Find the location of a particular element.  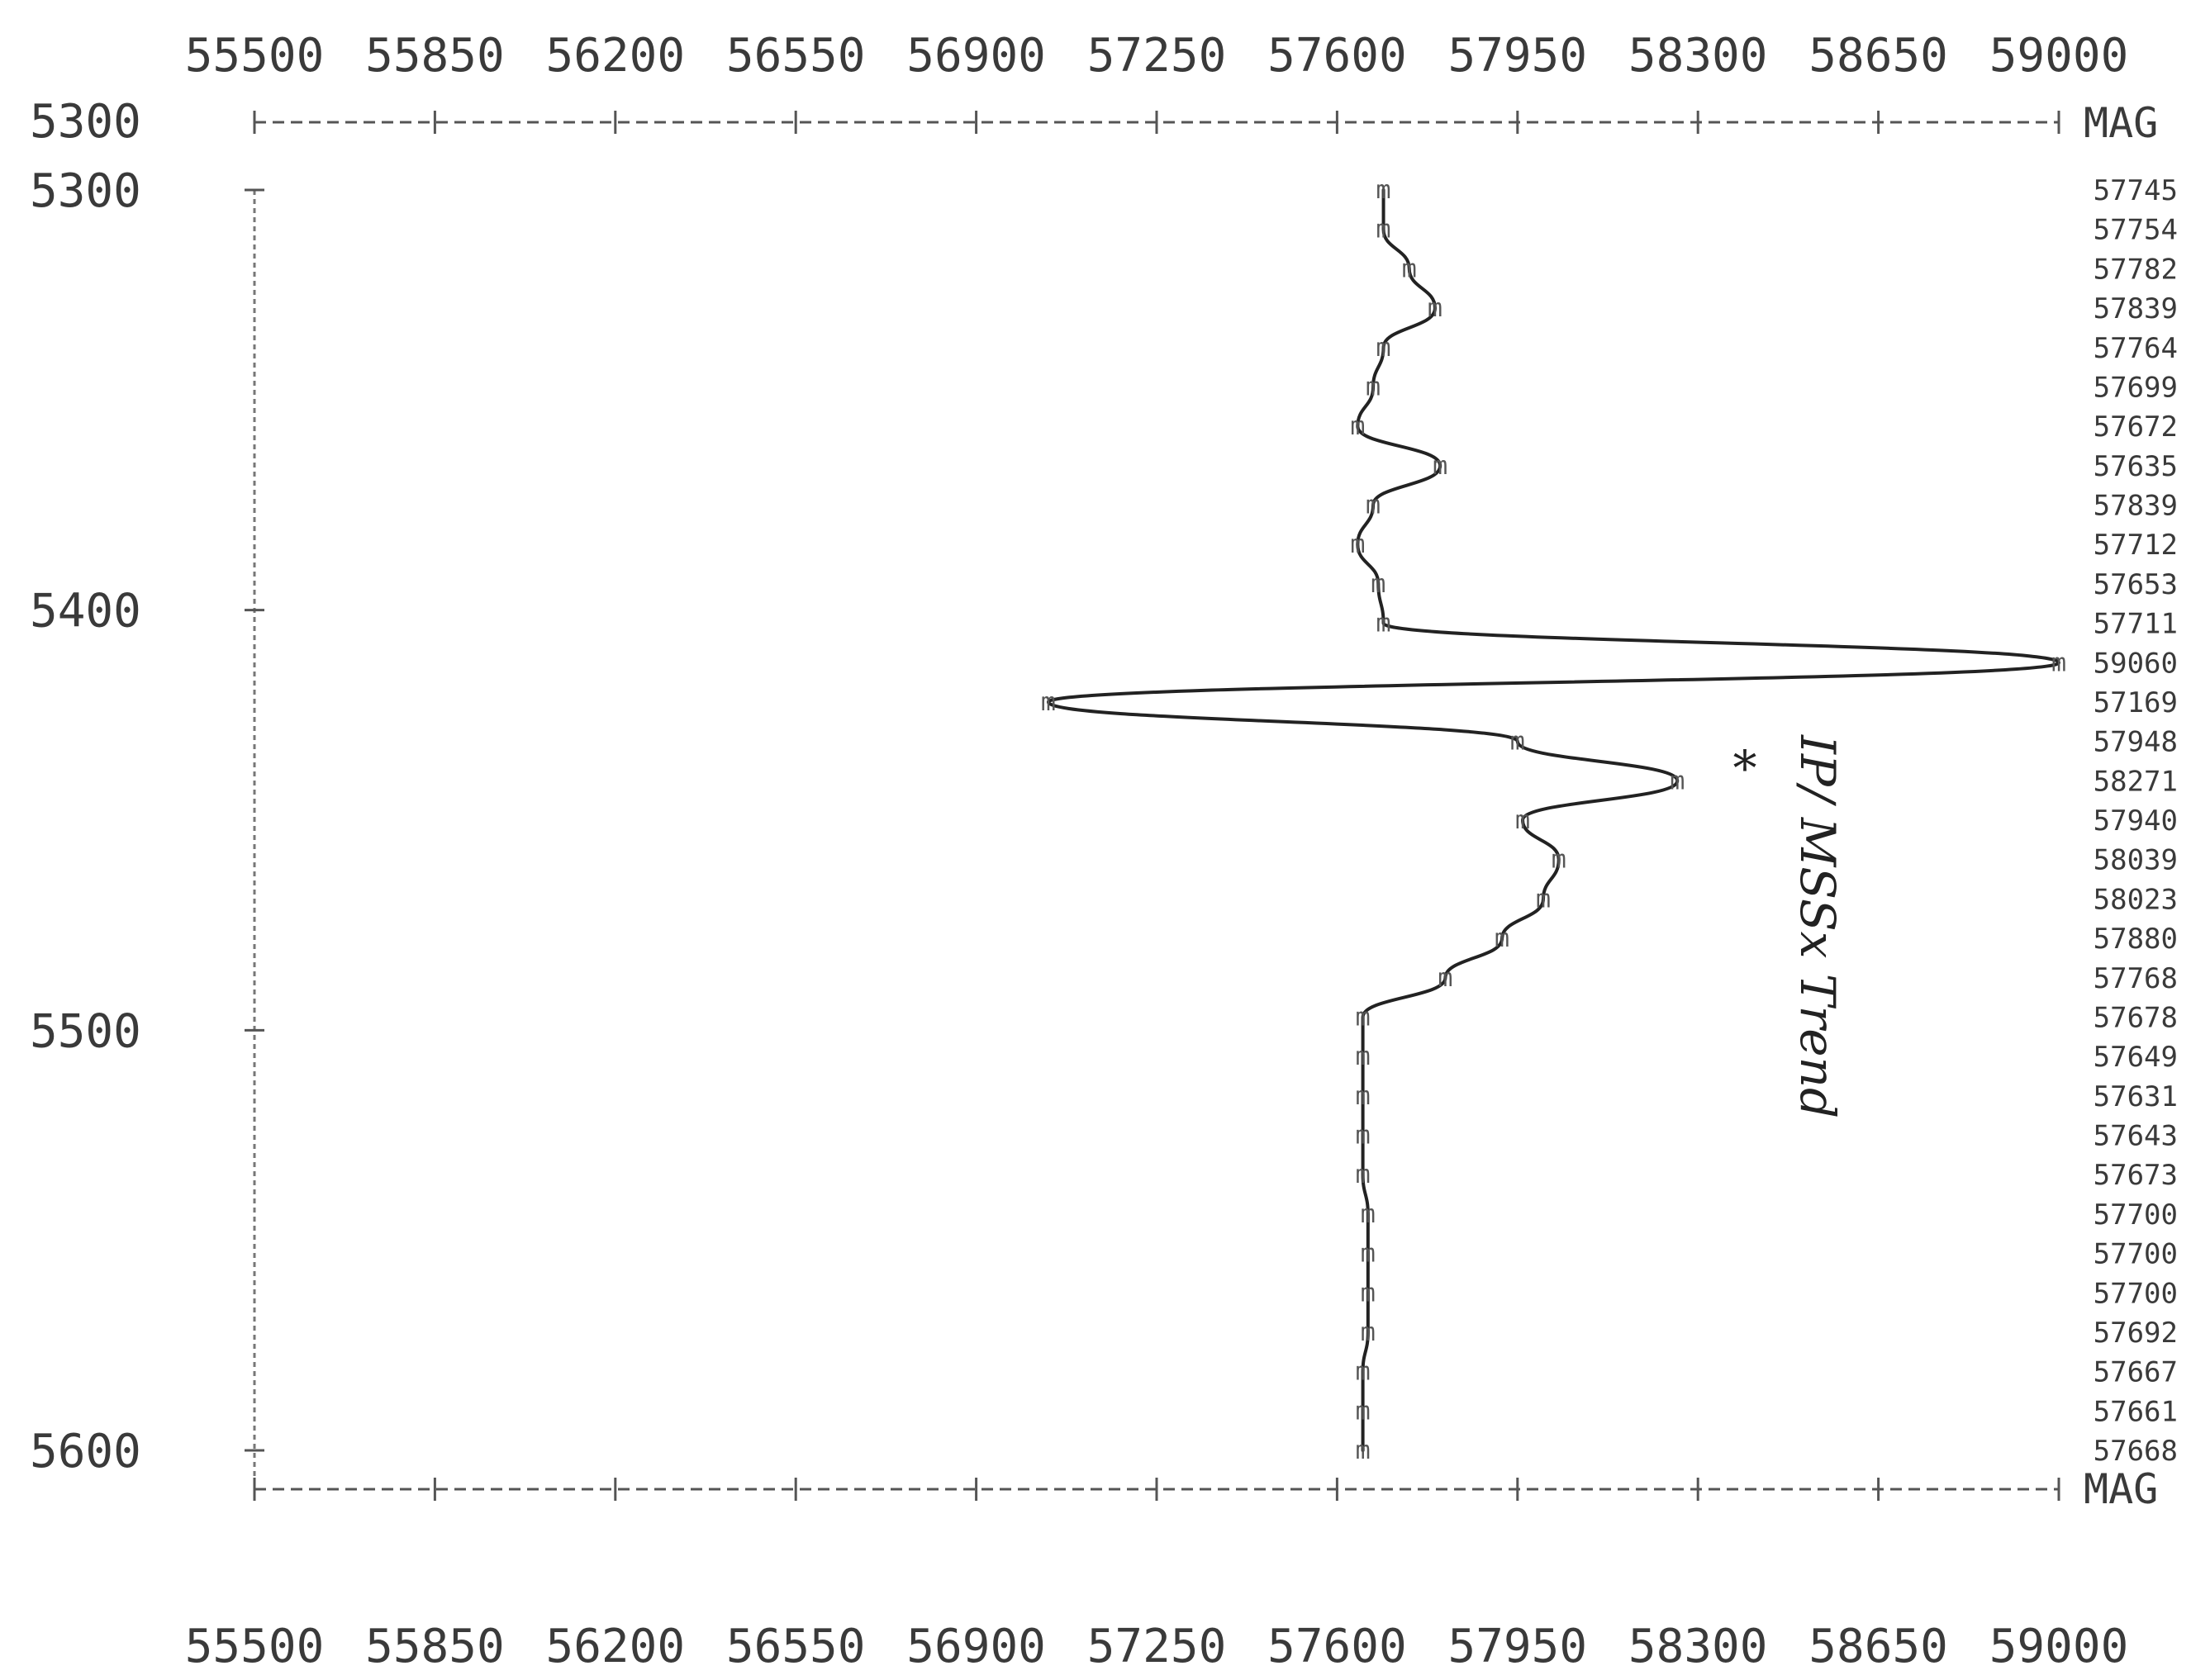

handwritten-annotation: * IP/ MSSx Trend is located at coordinates (1790, 926).